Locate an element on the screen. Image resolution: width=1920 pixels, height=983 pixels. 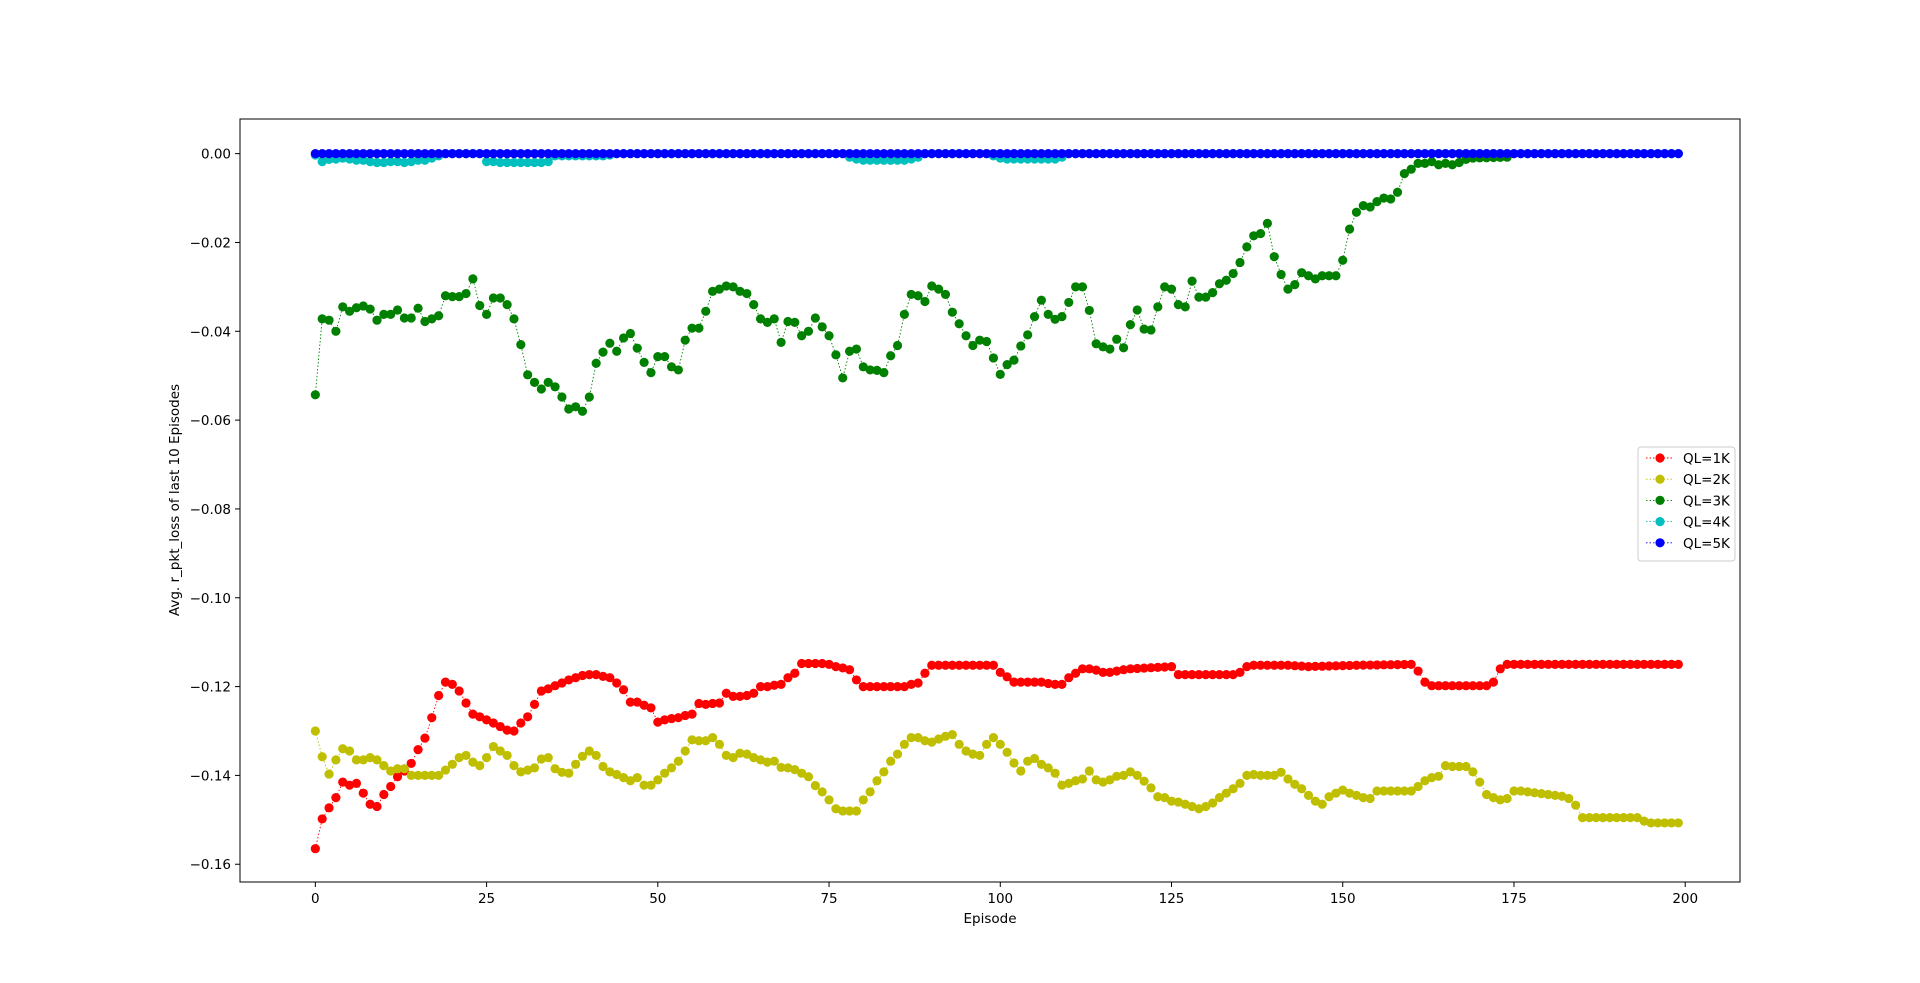
x-tick-label: 200 is located at coordinates (1685, 899).